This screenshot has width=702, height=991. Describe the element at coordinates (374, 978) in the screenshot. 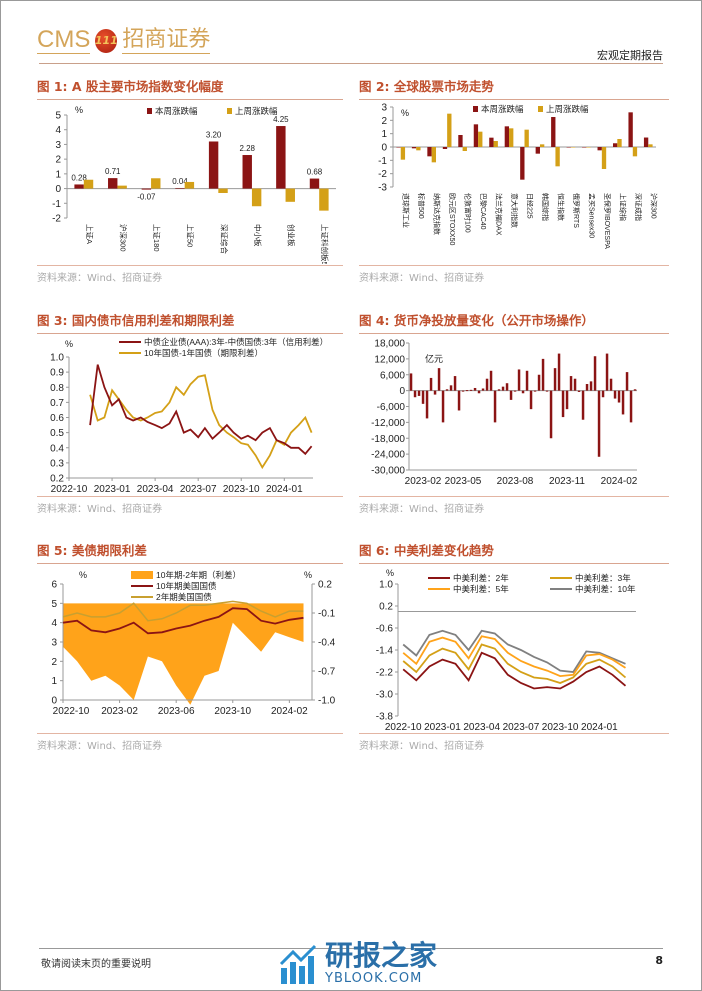

I see `watermark-en: YBLOOK.COM` at that location.